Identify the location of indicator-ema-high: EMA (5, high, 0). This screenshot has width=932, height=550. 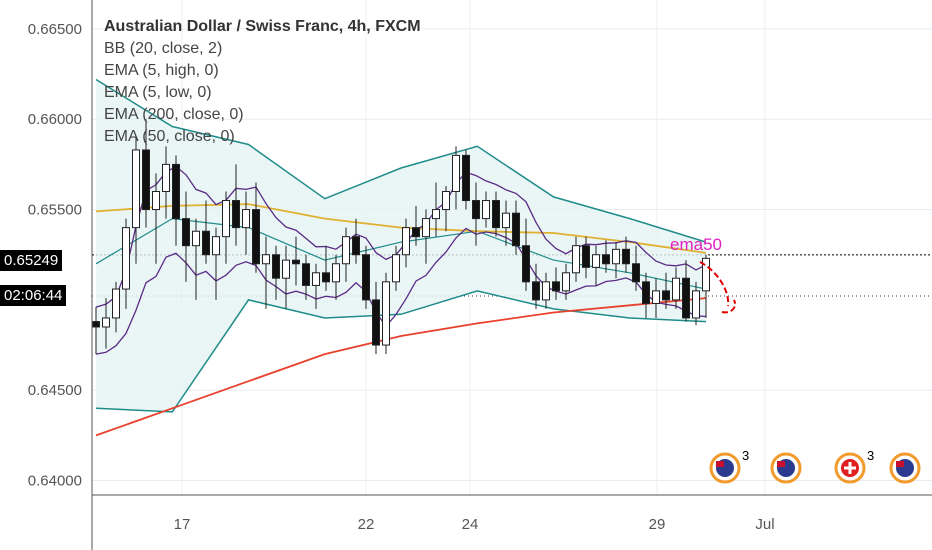
(161, 70).